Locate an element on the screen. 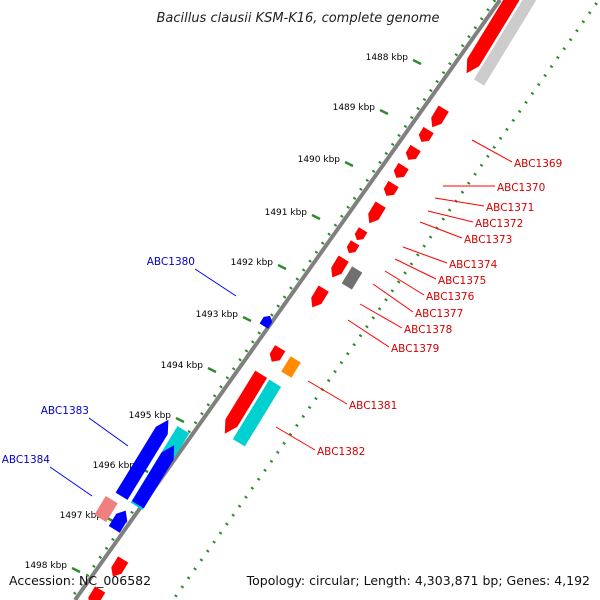  accession-text: Accession: NC_006582 is located at coordinates (80, 580).